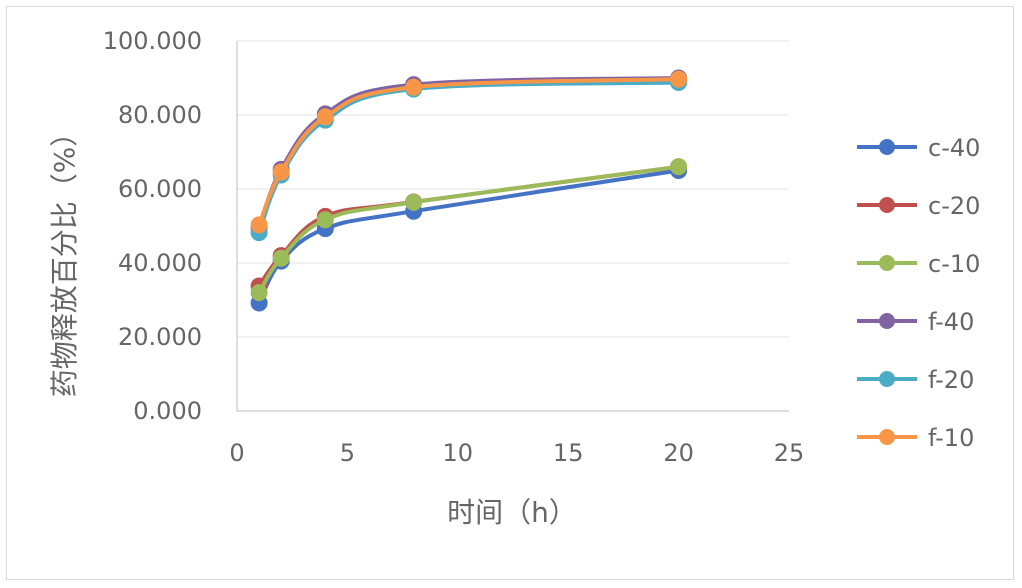  What do you see at coordinates (160, 337) in the screenshot?
I see `y-tick-label: 20.000` at bounding box center [160, 337].